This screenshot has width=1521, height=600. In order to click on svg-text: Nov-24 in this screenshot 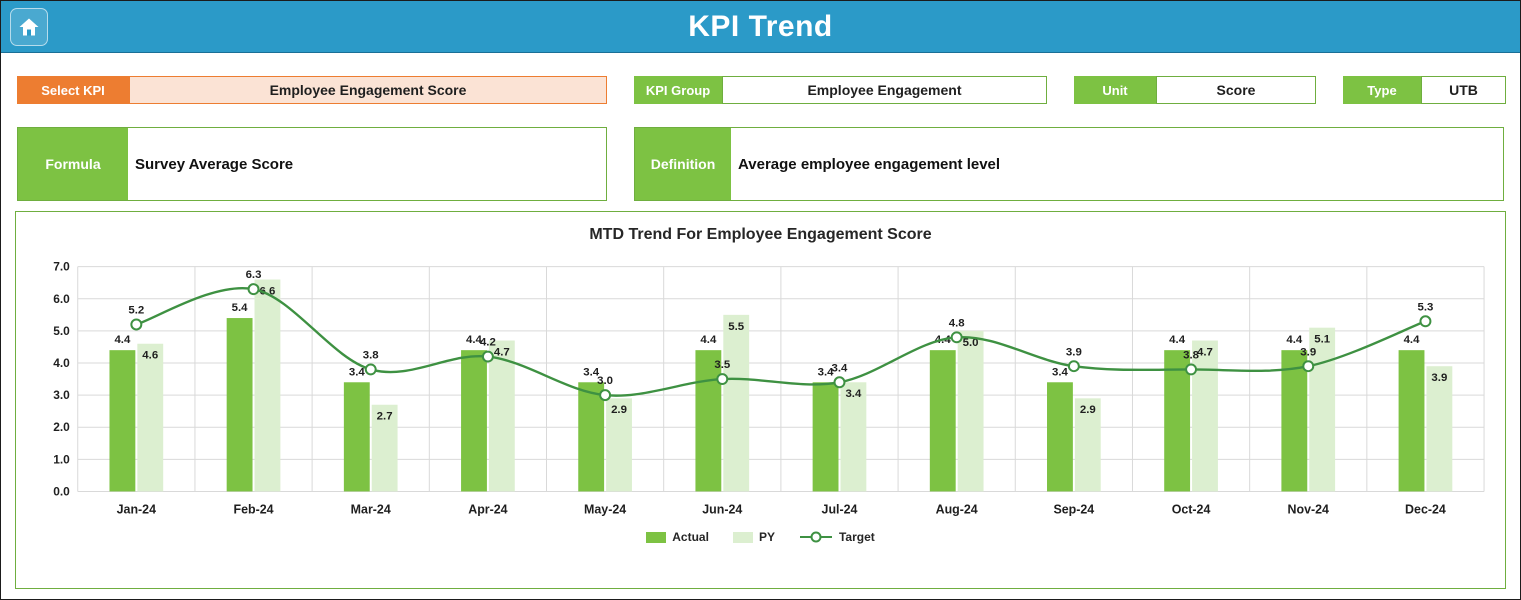, I will do `click(1308, 509)`.